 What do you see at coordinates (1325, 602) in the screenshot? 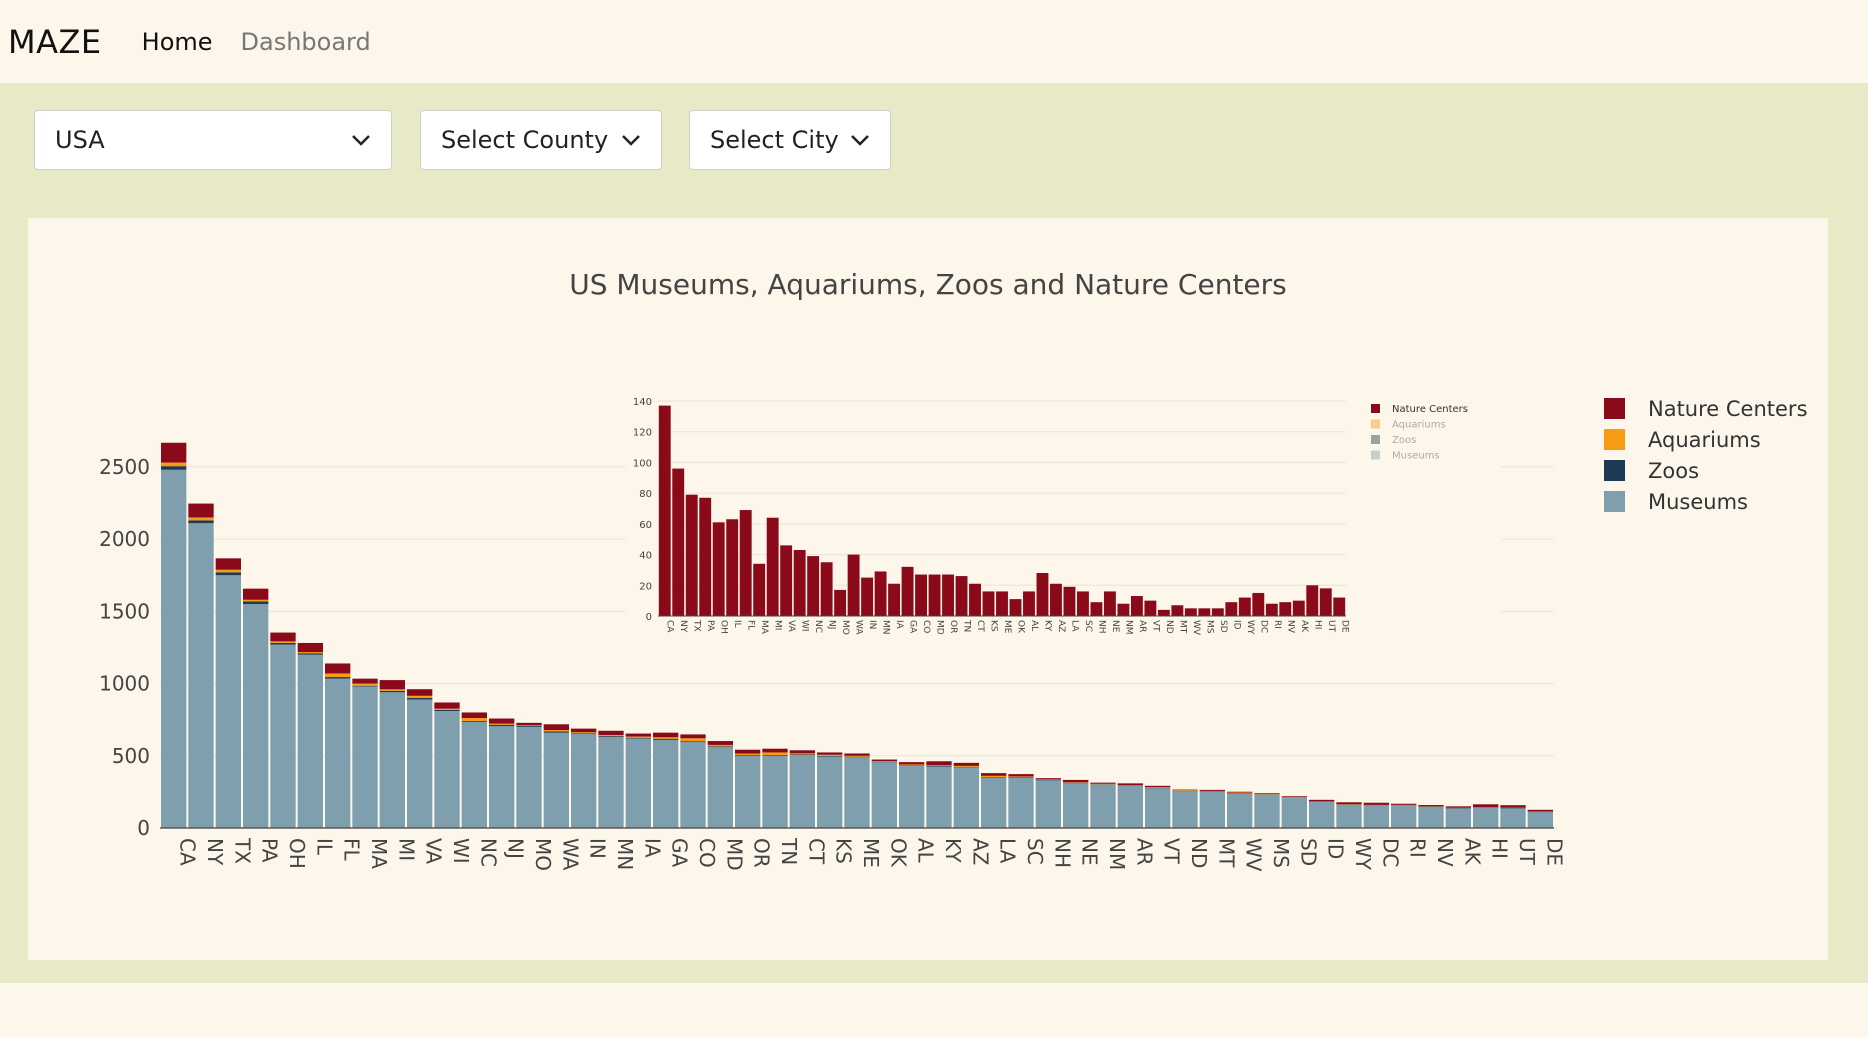
I see `inset-bar-UT` at bounding box center [1325, 602].